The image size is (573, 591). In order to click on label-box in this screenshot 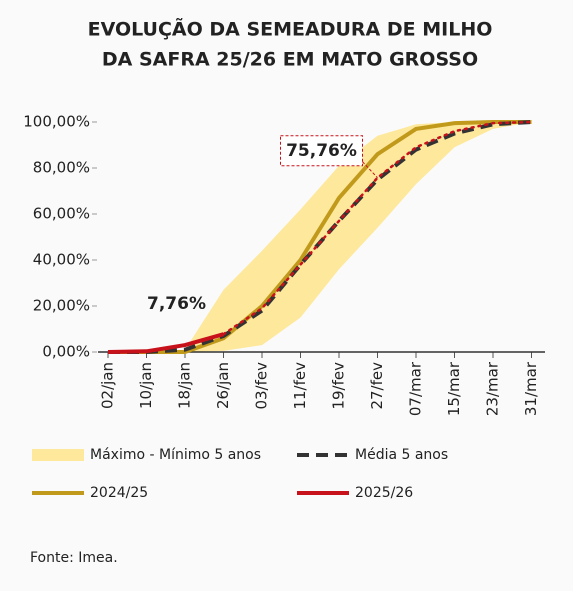, I will do `click(321, 151)`.